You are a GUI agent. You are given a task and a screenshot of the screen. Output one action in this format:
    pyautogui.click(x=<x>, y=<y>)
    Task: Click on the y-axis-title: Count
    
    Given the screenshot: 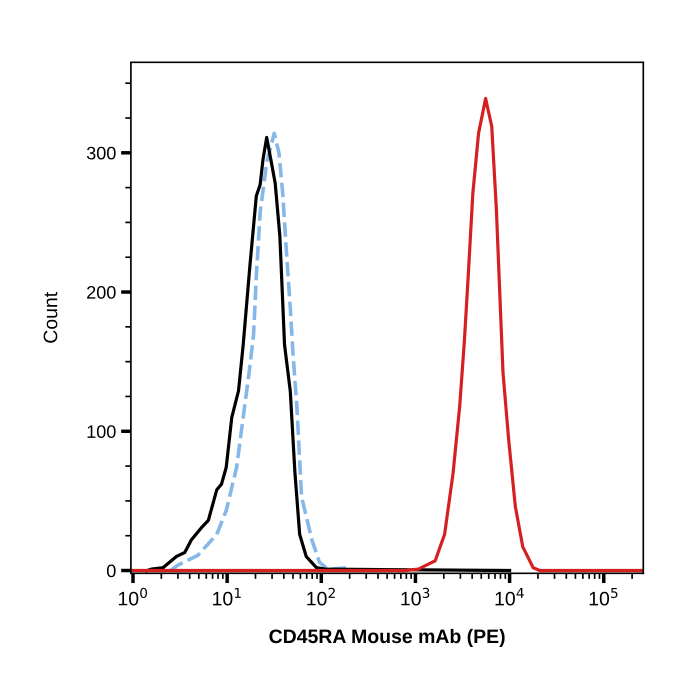 What is the action you would take?
    pyautogui.click(x=51, y=317)
    